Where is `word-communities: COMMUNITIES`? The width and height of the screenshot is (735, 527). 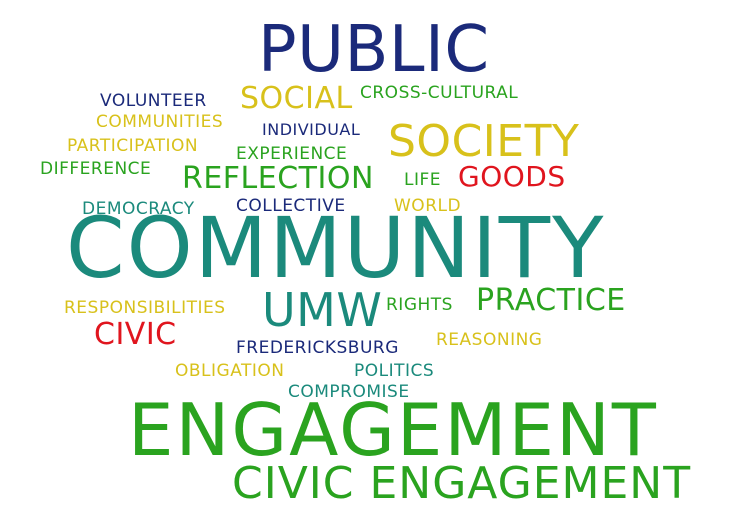
word-communities: COMMUNITIES is located at coordinates (160, 122).